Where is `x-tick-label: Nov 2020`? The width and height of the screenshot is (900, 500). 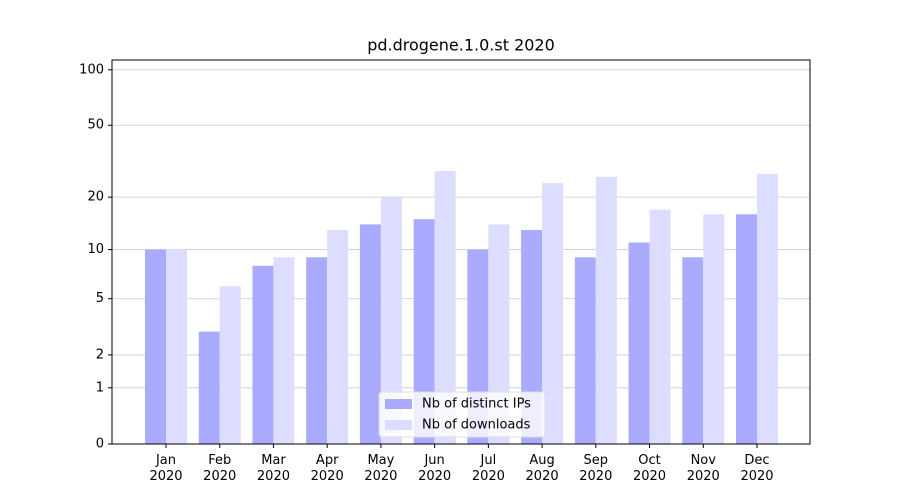
x-tick-label: Nov 2020 is located at coordinates (703, 468).